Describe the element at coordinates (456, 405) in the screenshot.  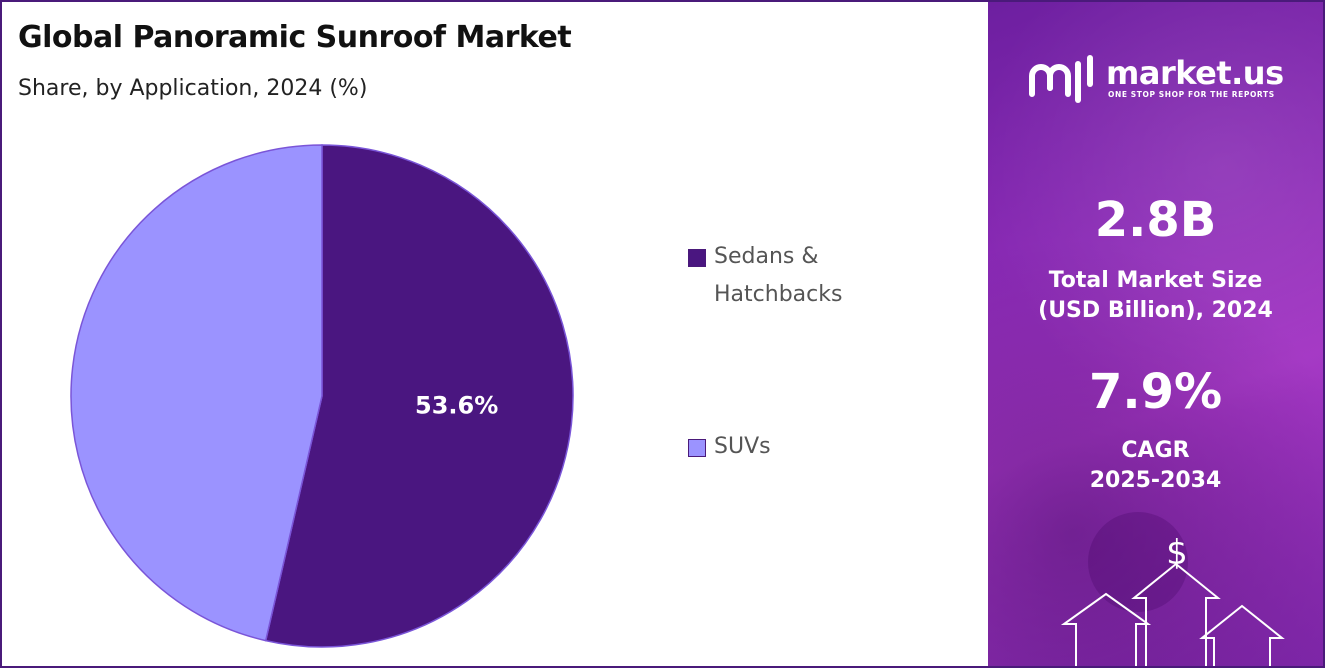
I see `pie-data-label: 53.6%` at that location.